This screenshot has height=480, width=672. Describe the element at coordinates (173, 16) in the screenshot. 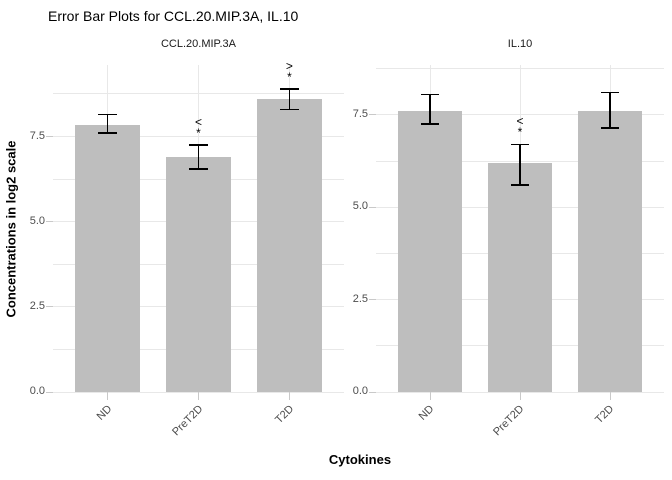

I see `figure-title: Error Bar Plots for CCL.20.MIP.3A, IL.10` at that location.